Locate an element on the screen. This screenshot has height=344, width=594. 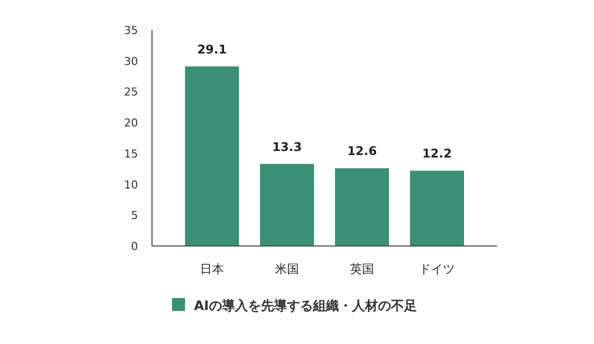
data-label: 12.2 is located at coordinates (437, 153).